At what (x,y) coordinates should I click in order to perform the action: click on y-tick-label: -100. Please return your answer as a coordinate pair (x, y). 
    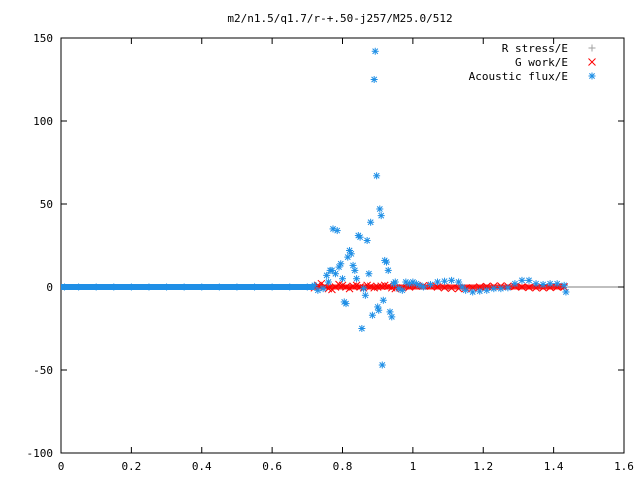
    Looking at the image, I should click on (40, 453).